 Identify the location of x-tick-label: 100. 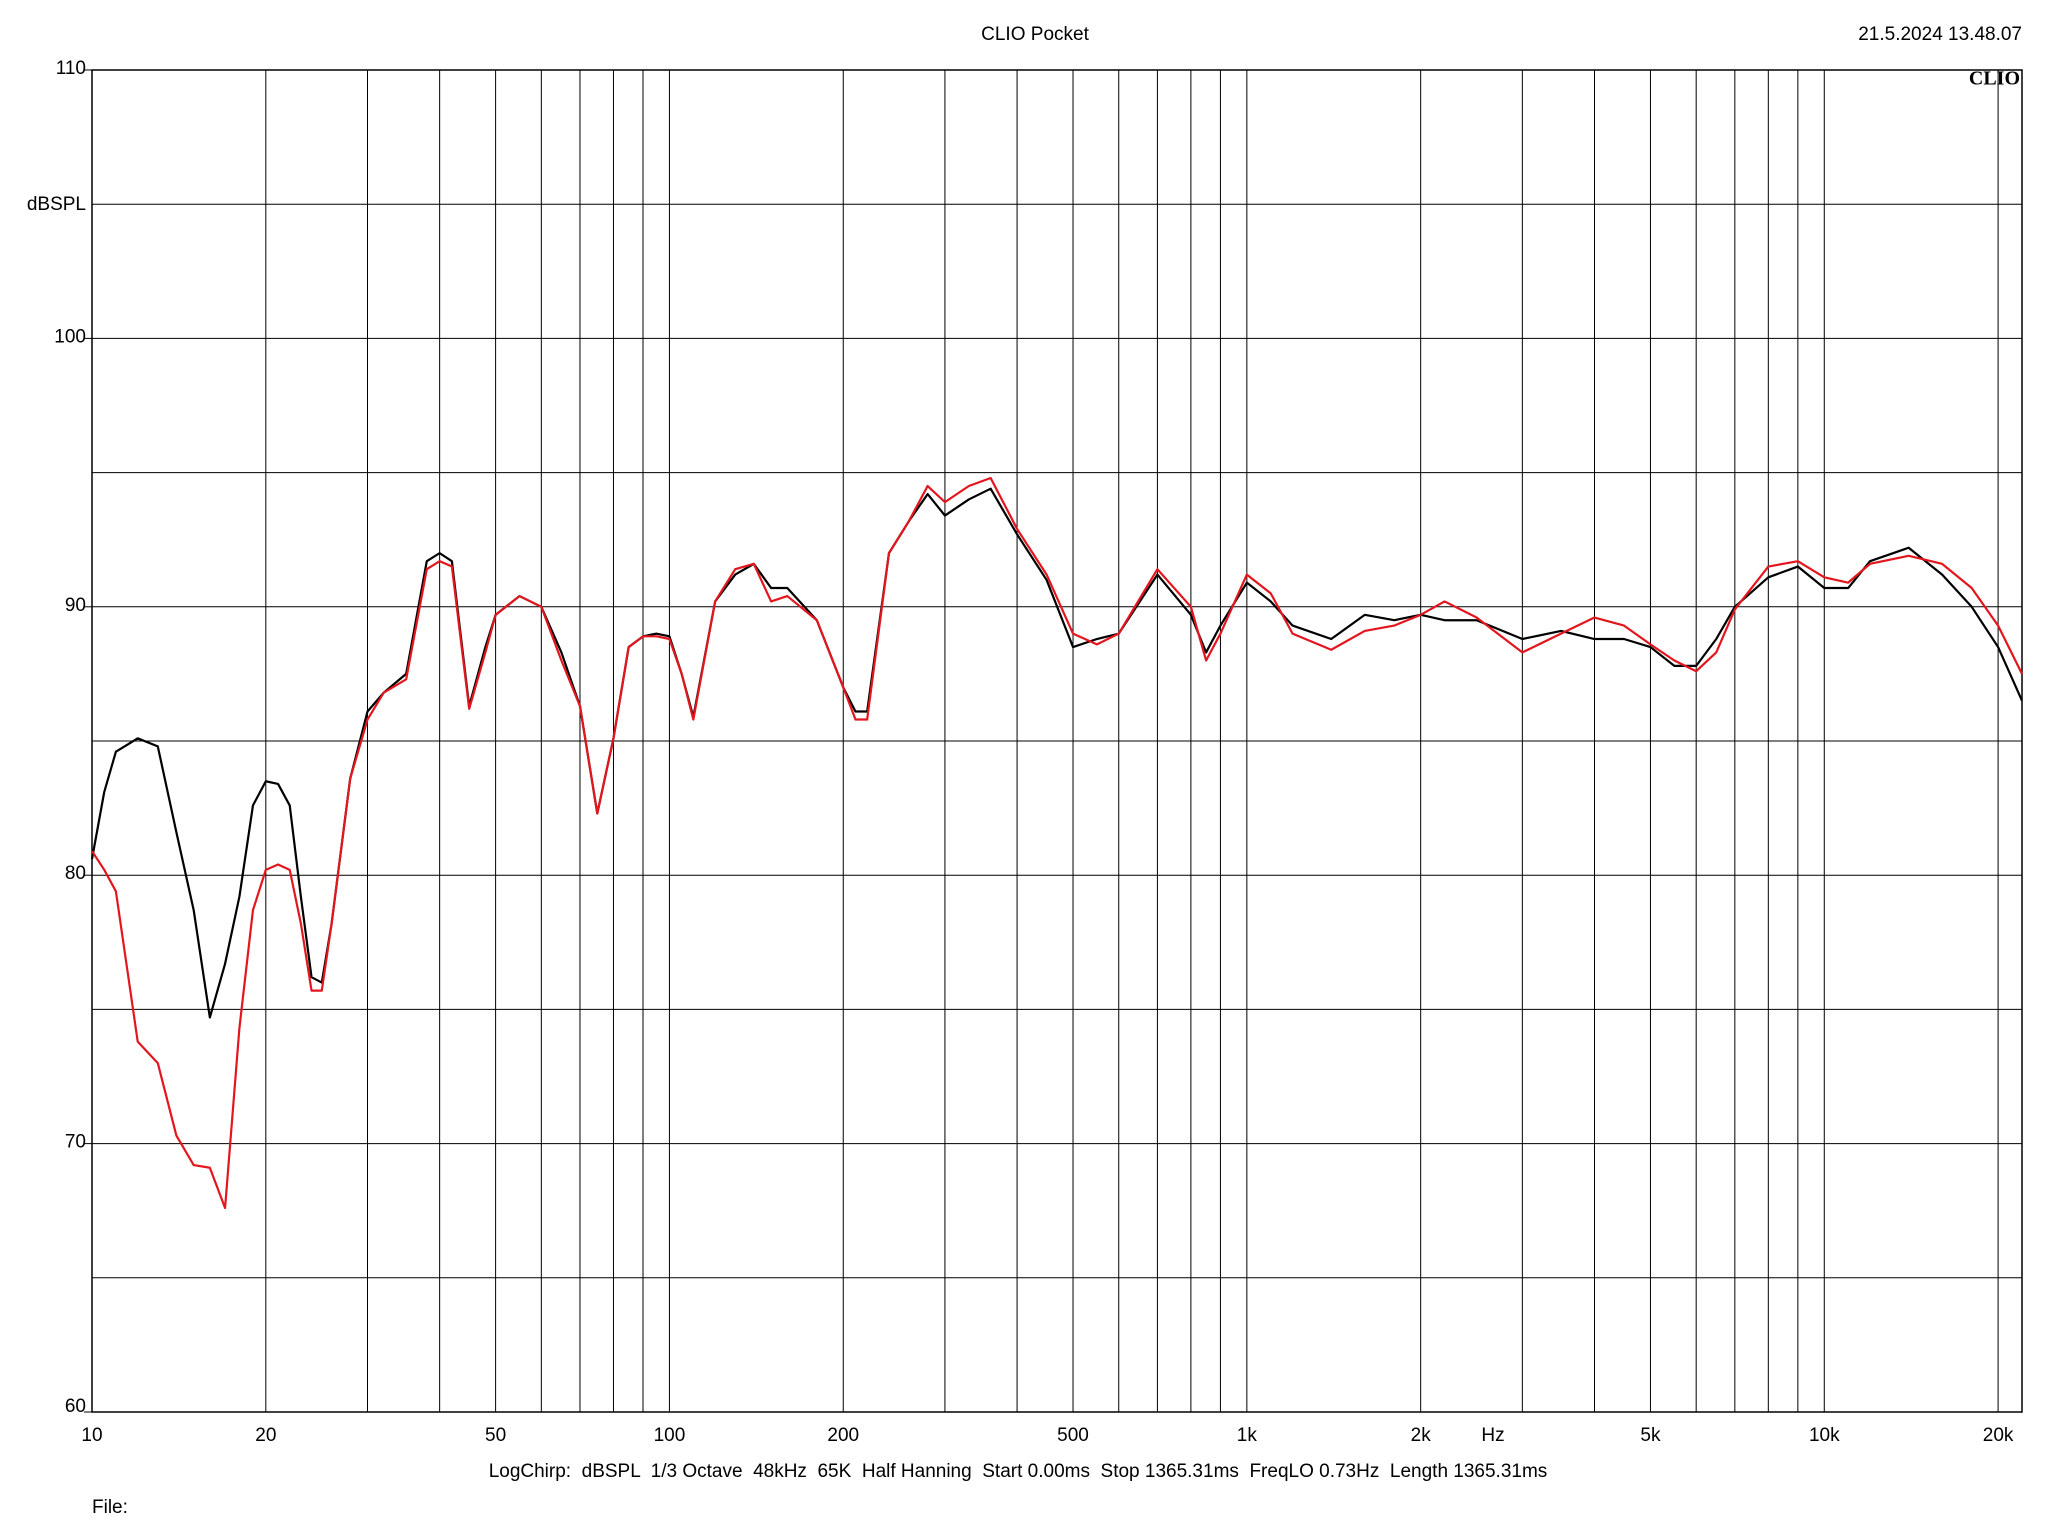
(670, 1435).